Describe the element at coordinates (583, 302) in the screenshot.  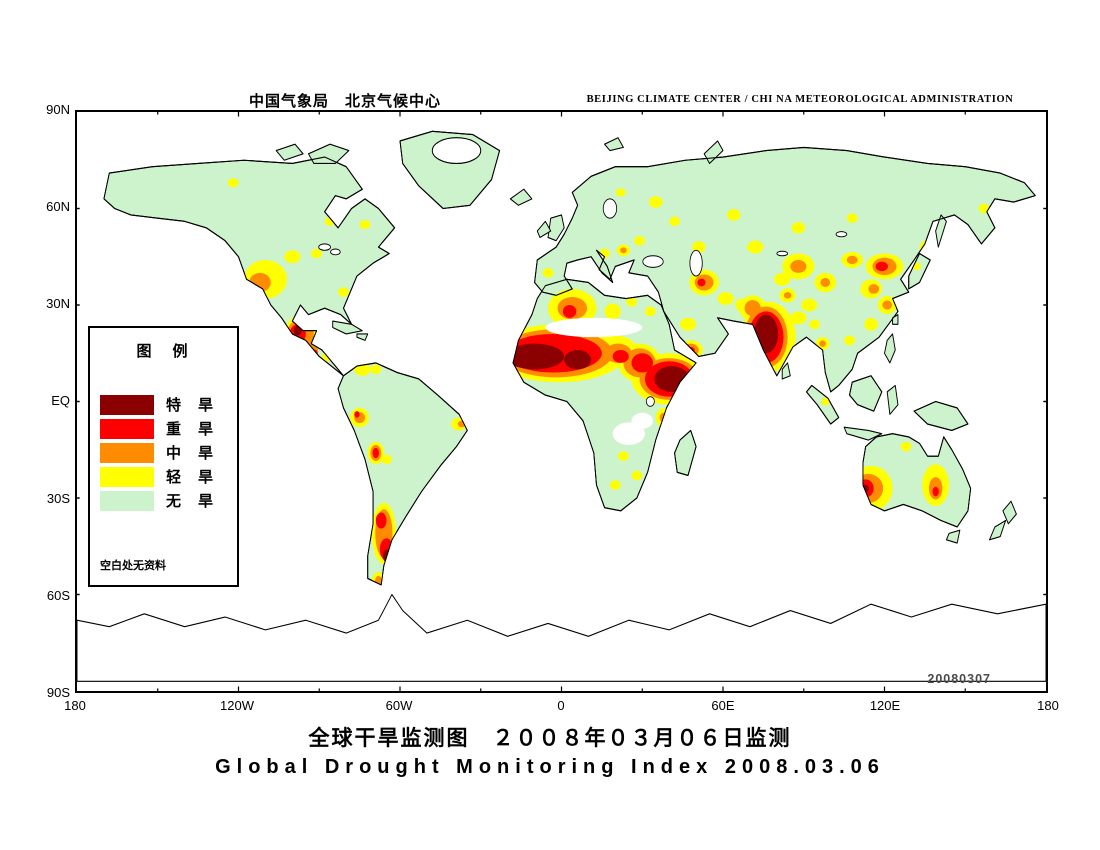
I see `lakes` at that location.